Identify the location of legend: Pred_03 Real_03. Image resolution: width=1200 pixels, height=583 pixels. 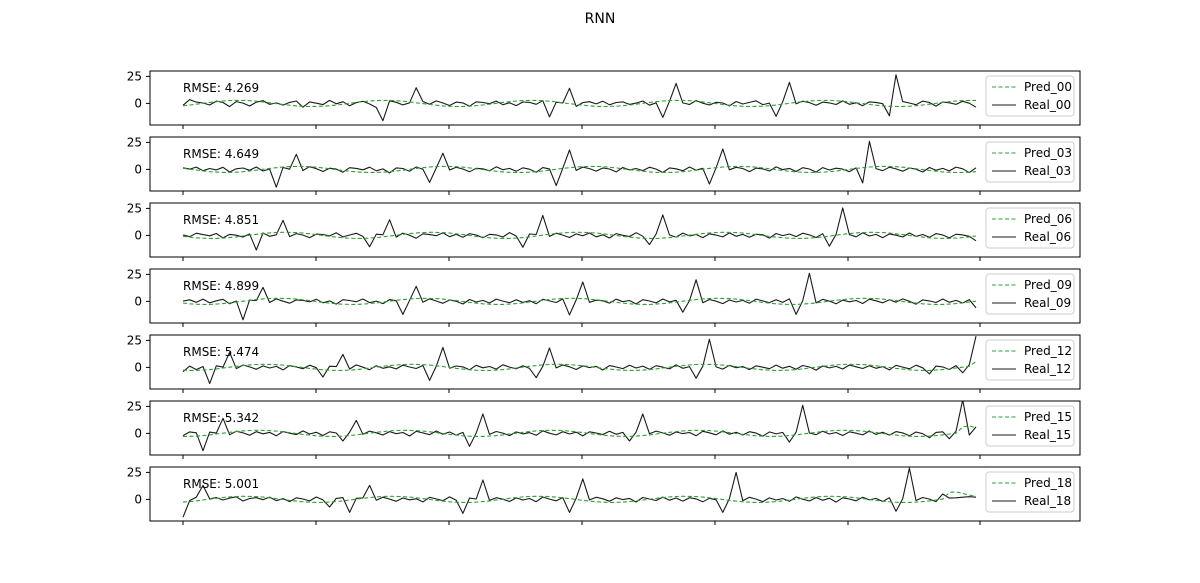
(1030, 162).